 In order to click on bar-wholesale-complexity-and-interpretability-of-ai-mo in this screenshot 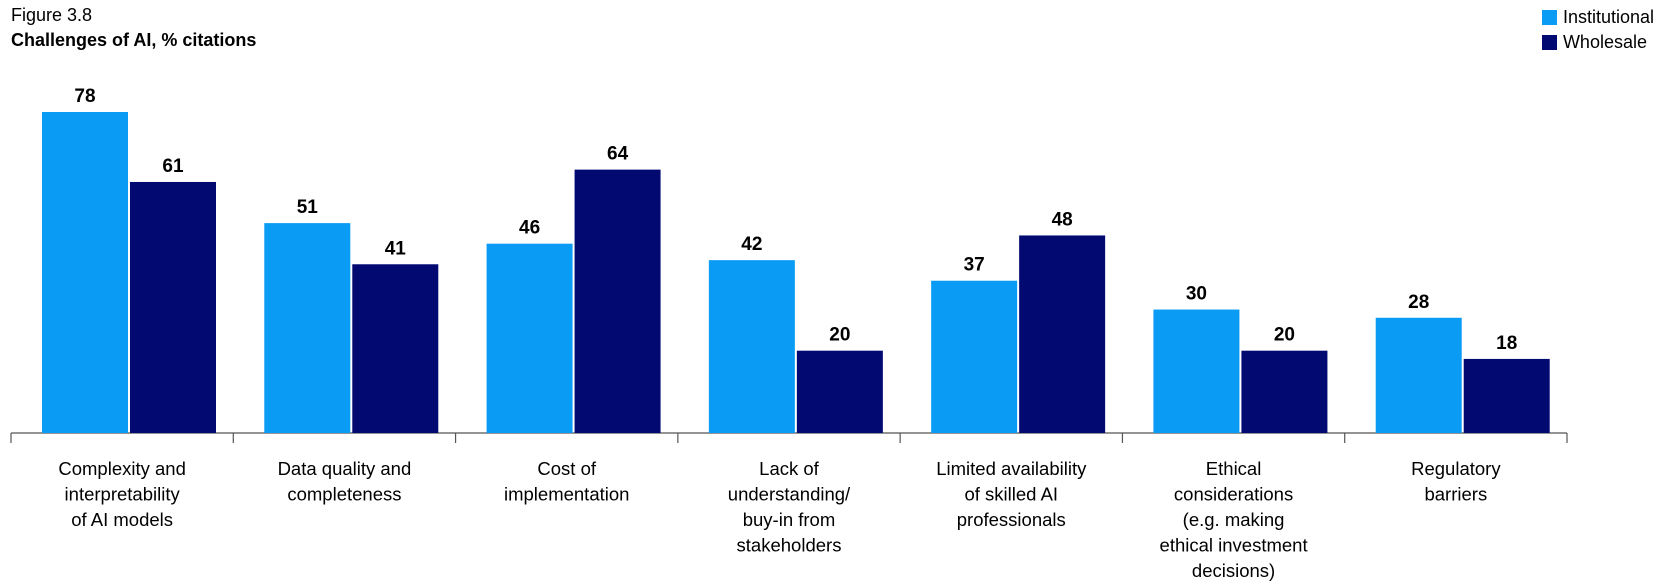, I will do `click(173, 307)`.